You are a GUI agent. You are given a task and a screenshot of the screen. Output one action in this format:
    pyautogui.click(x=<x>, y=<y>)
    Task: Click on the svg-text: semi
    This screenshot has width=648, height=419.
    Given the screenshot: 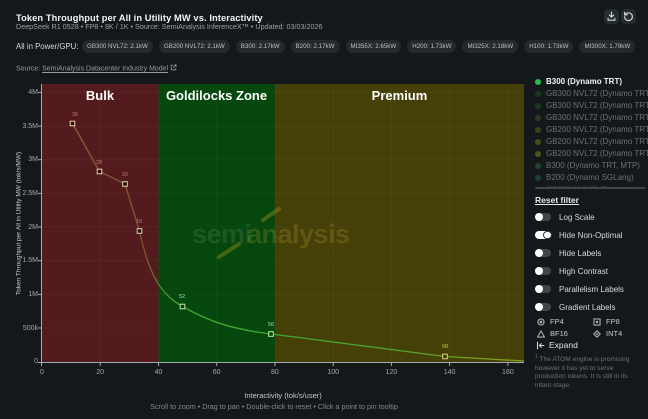 What is the action you would take?
    pyautogui.click(x=222, y=234)
    